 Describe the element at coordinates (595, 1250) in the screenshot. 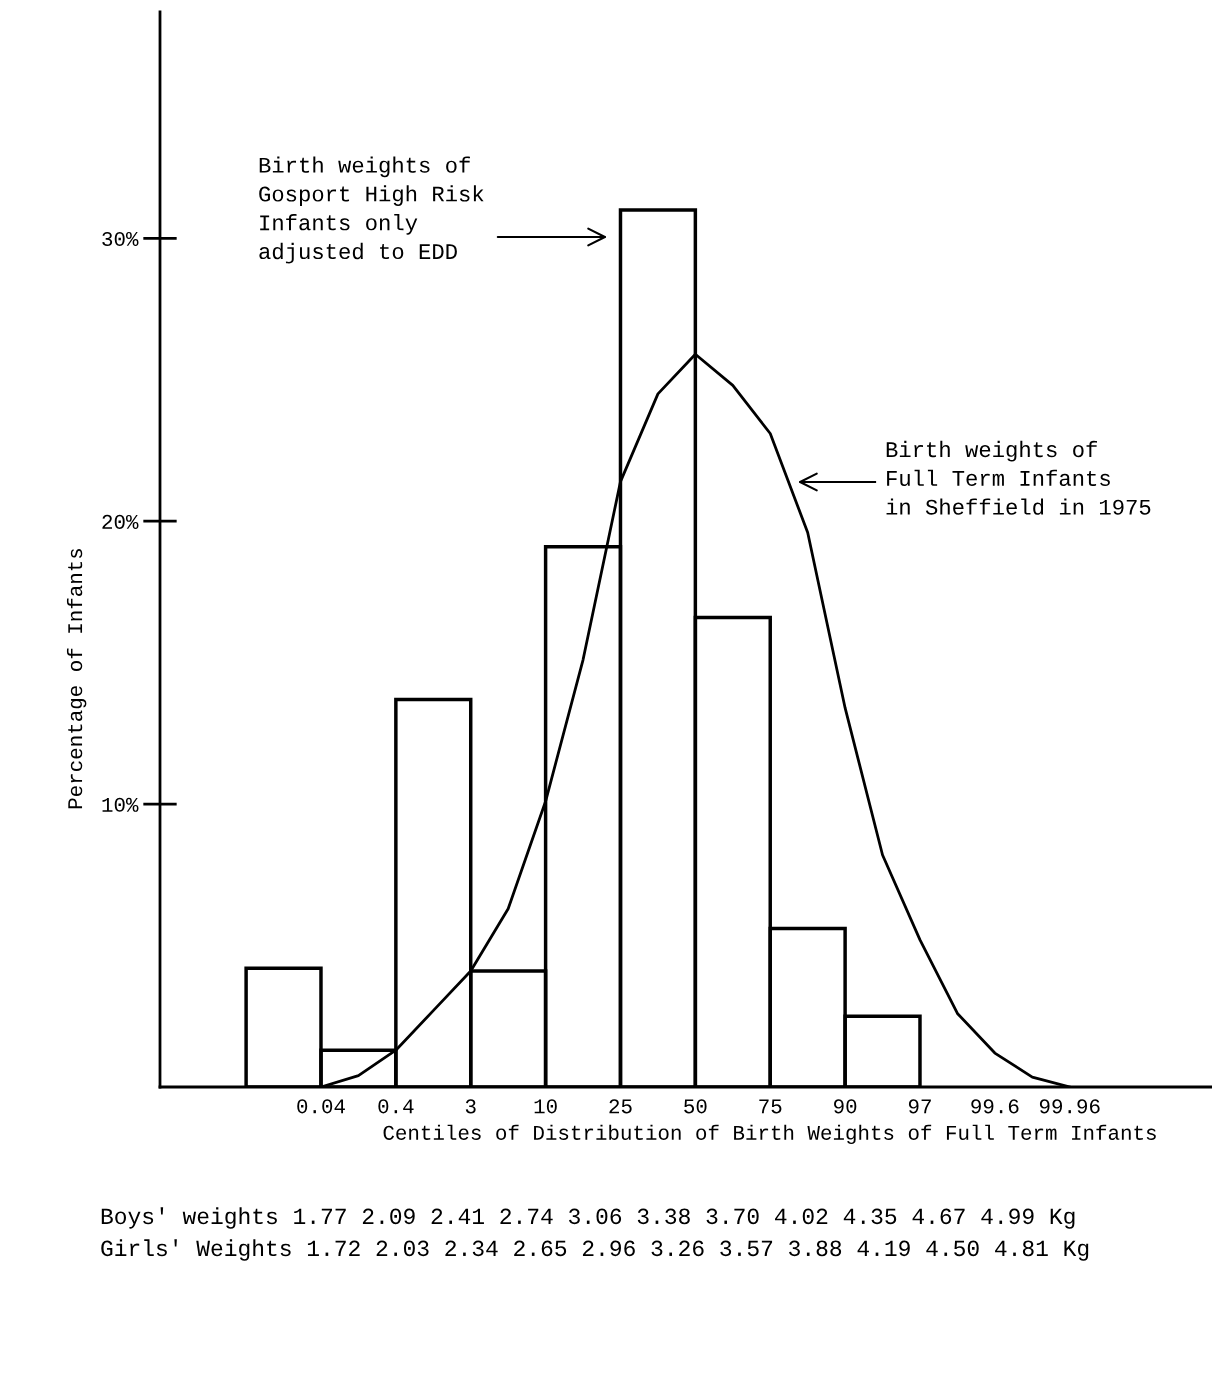

I see `text: Girls' Weights 1.72 2.03 2.34 2.65 2.96 3.26 3.57 3.88 4.19 4.50 4.81 Kg` at that location.